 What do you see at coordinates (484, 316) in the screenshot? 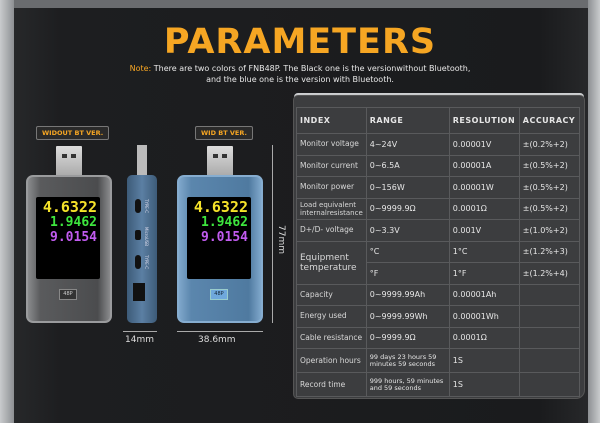
I see `cell-resolution: 0.00001Wh` at bounding box center [484, 316].